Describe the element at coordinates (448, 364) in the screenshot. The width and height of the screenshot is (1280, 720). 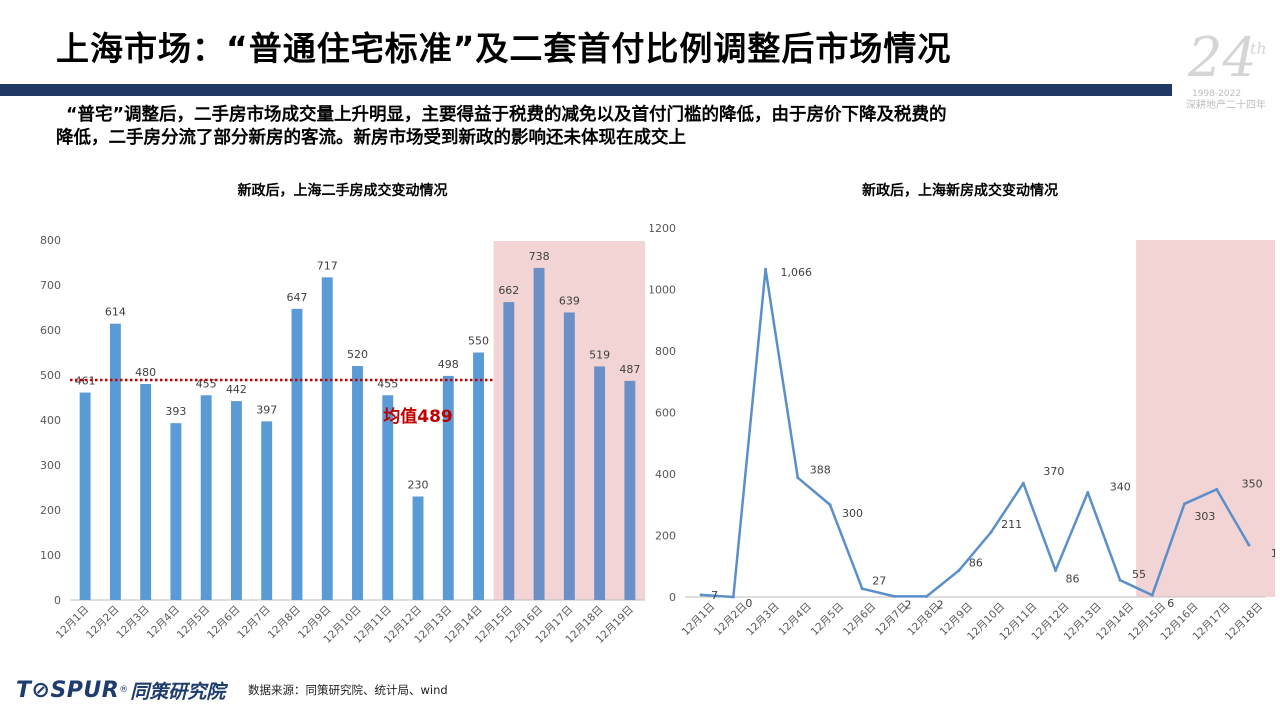
I see `bar-value-label: 498` at that location.